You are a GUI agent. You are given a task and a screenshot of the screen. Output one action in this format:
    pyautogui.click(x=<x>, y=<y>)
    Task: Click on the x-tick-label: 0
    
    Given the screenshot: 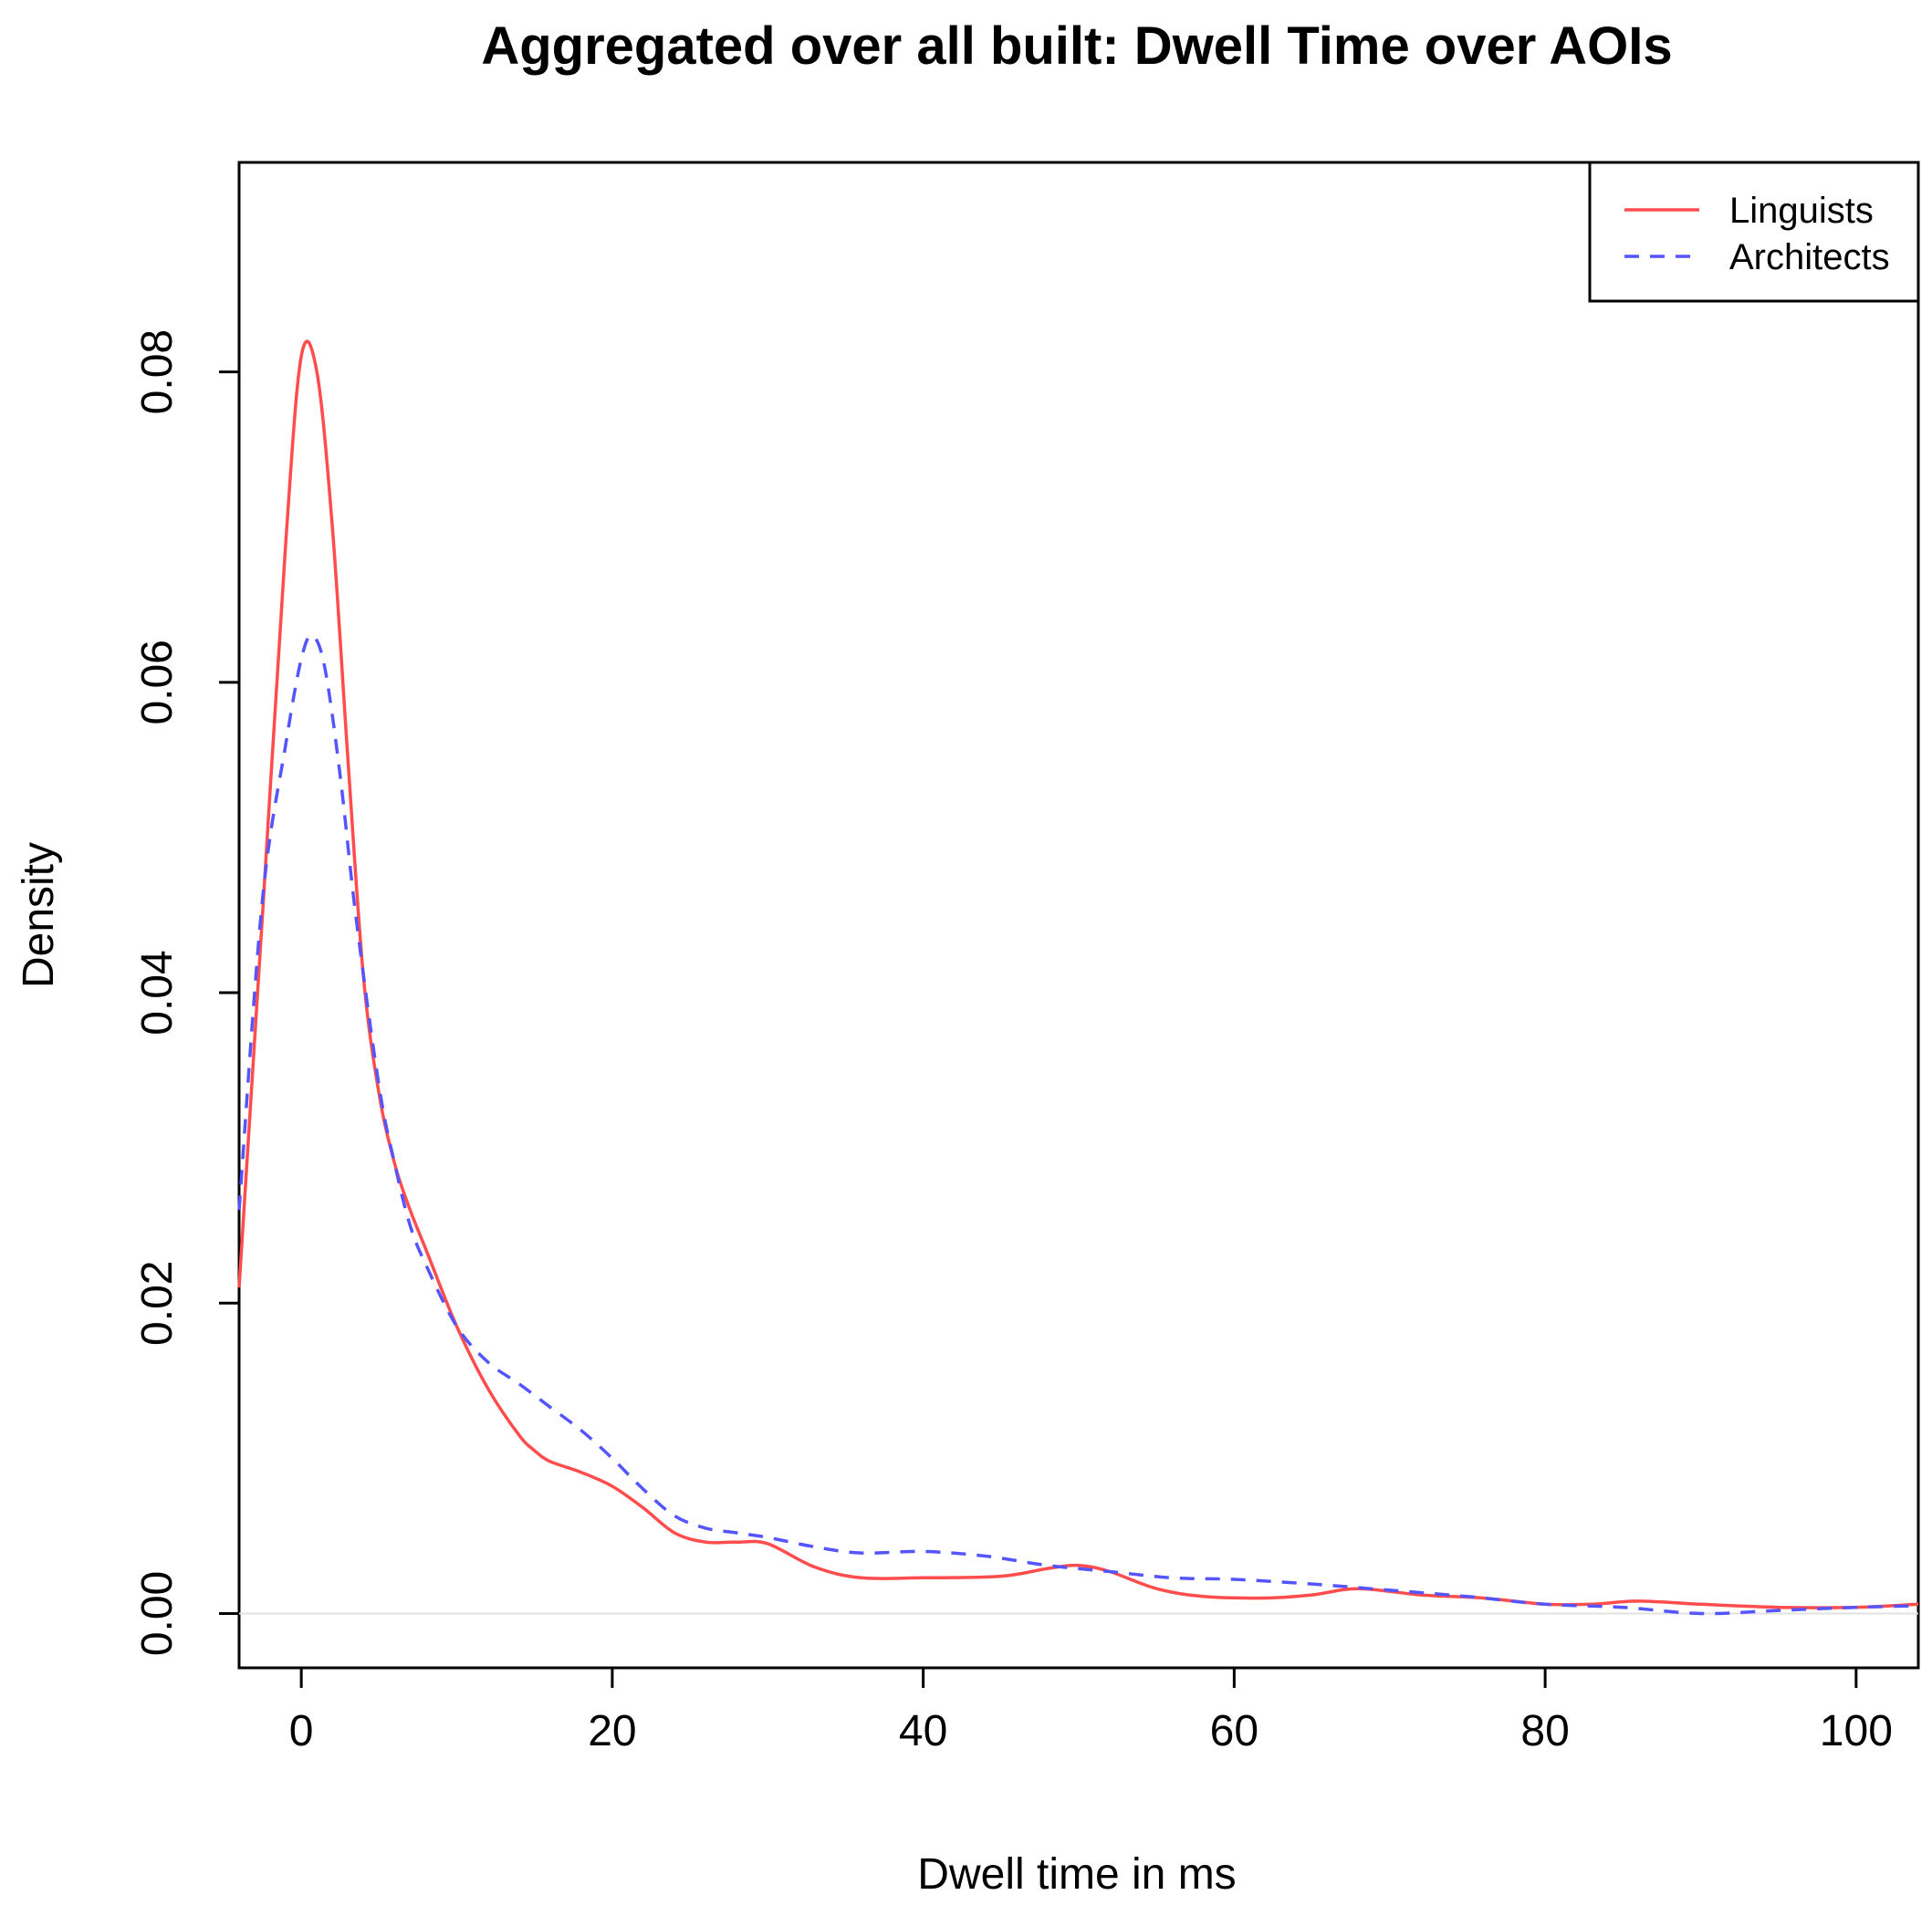 What is the action you would take?
    pyautogui.click(x=301, y=1731)
    